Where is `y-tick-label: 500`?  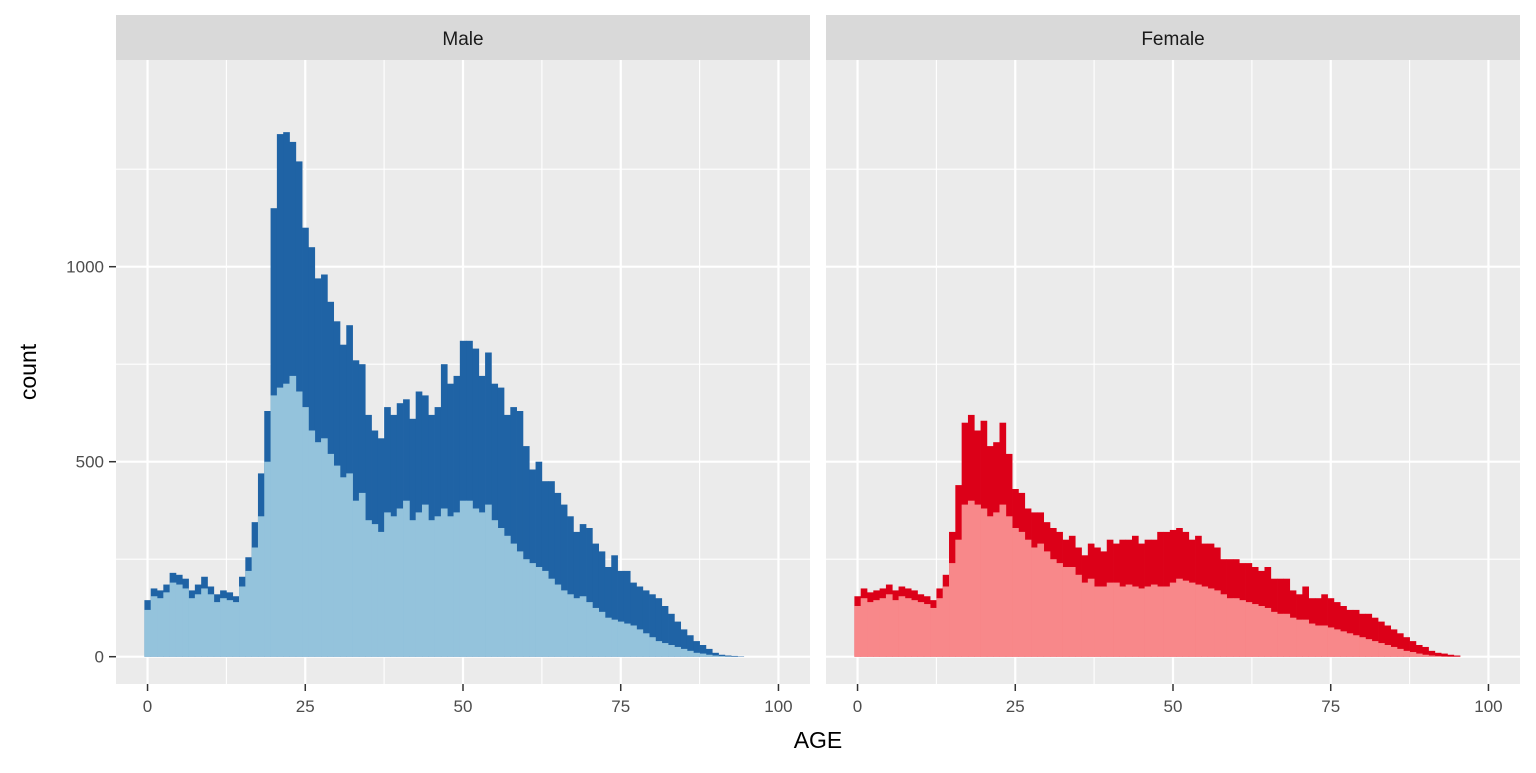
y-tick-label: 500 is located at coordinates (90, 462).